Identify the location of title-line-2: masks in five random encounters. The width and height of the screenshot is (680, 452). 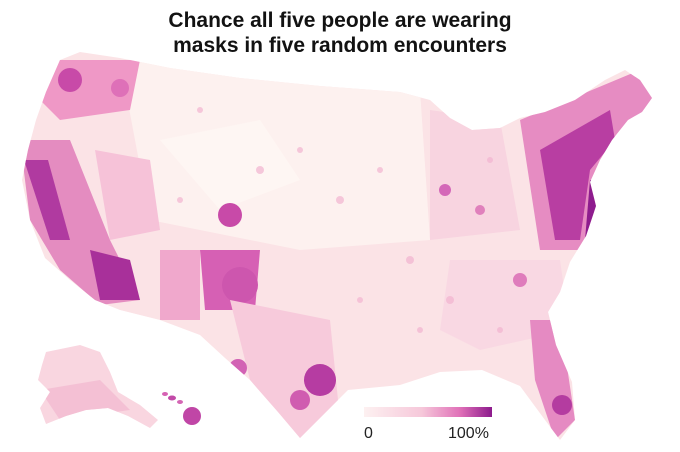
(340, 45).